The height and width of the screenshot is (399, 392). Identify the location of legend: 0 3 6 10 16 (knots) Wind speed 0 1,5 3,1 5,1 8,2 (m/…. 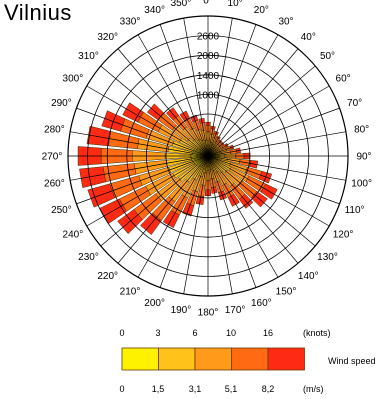
(247, 361).